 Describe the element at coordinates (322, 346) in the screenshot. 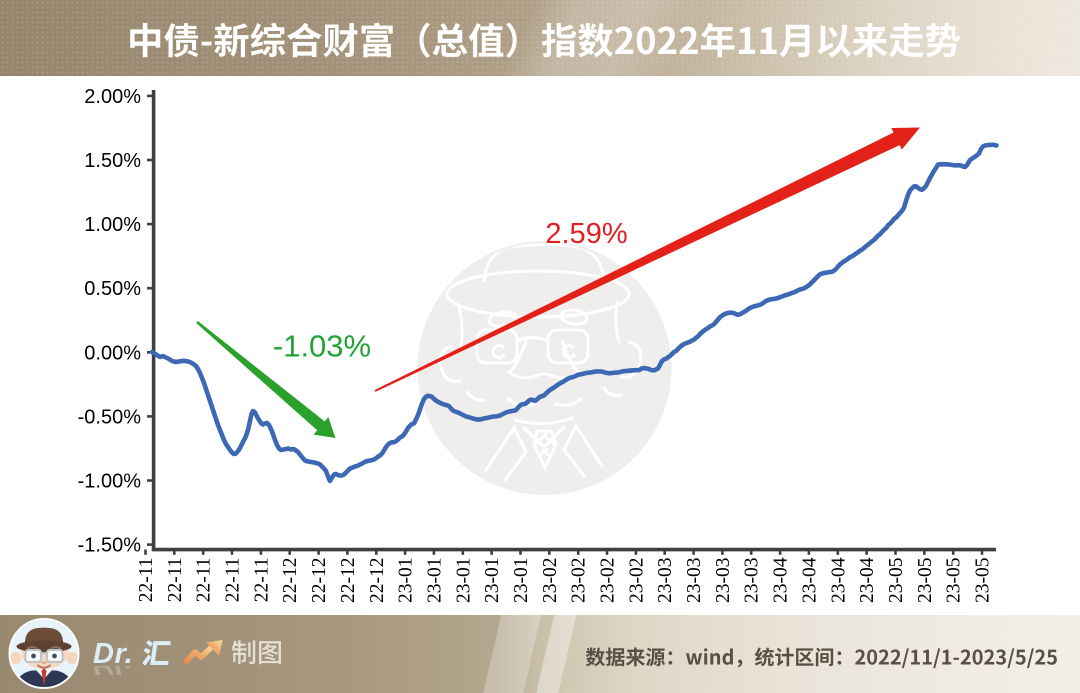

I see `svg-text: -1.03%` at that location.